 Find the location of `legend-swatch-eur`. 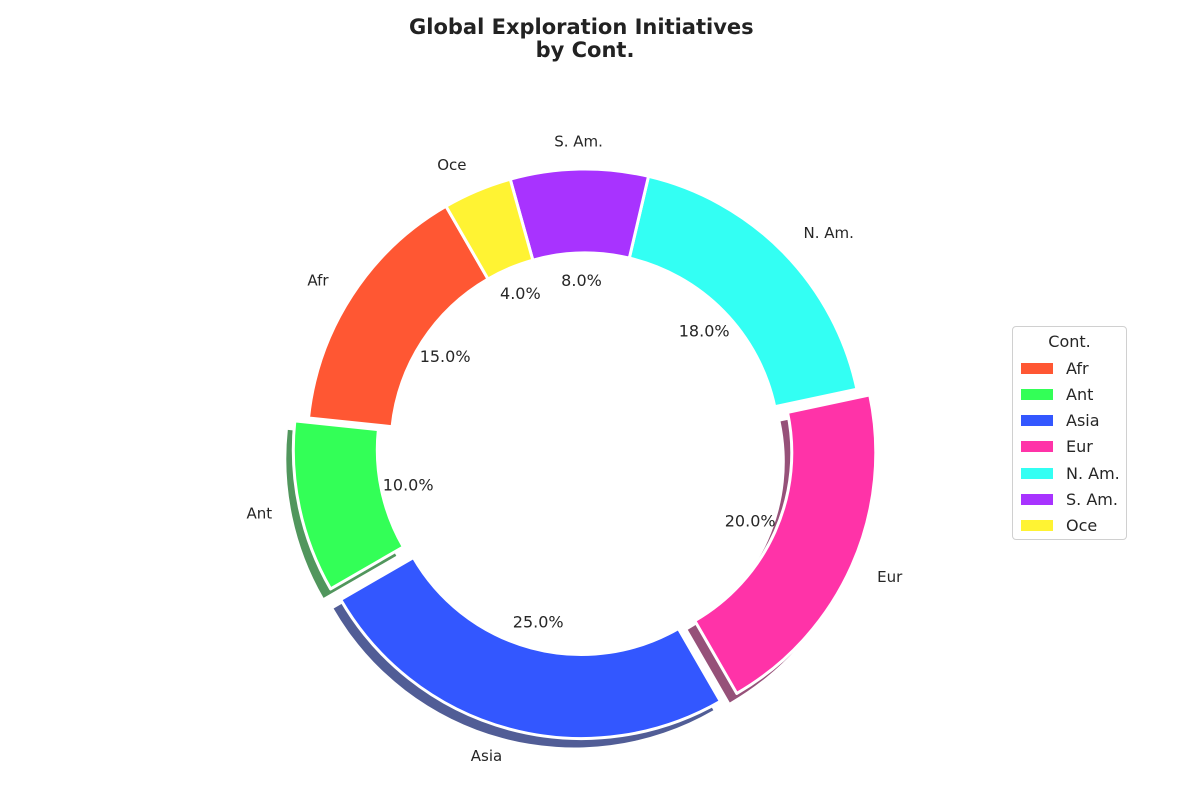

legend-swatch-eur is located at coordinates (1037, 447).